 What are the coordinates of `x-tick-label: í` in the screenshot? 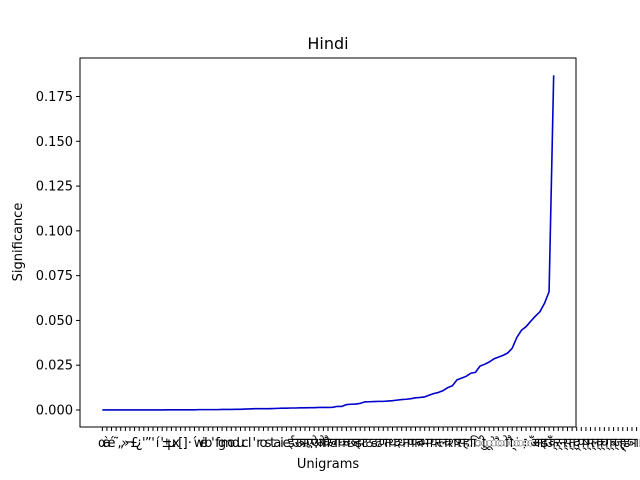 It's located at (158, 443).